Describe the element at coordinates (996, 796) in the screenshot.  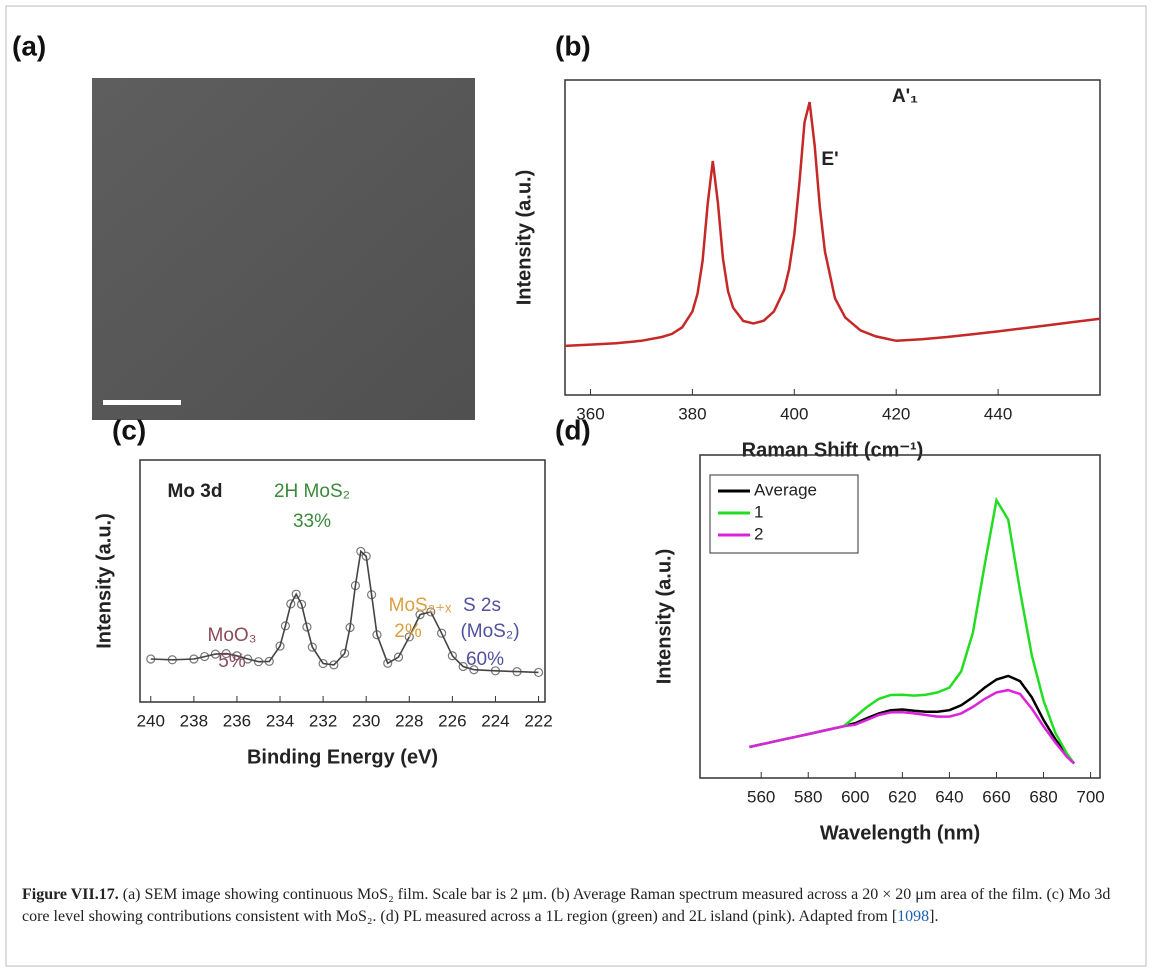
I see `x-tick-label: 660` at that location.